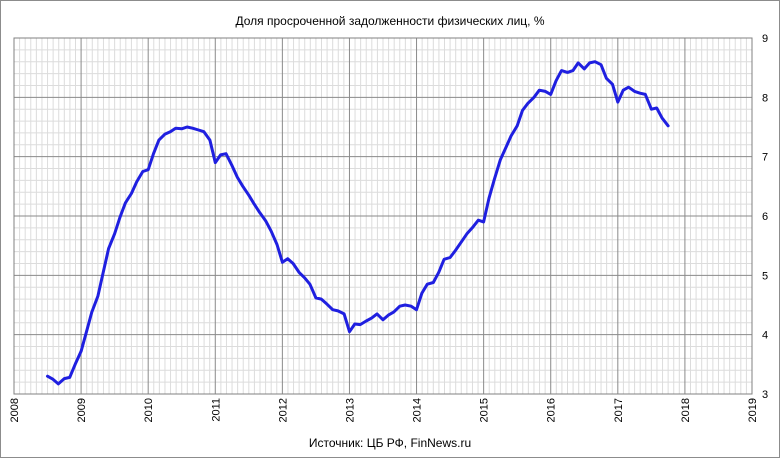 This screenshot has width=780, height=458. I want to click on y-tick-label: 6, so click(765, 217).